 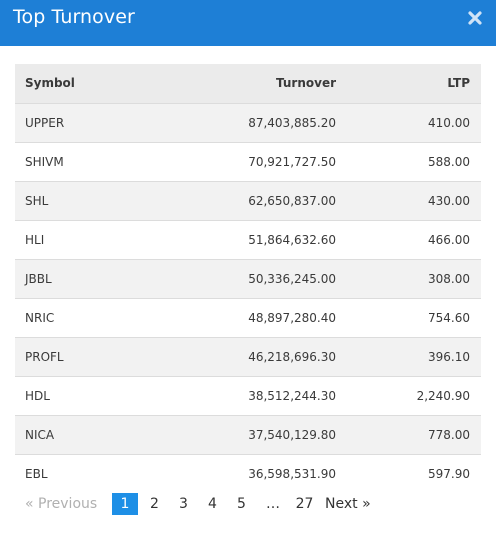 I want to click on cell-ltp: 466.00, so click(x=408, y=239).